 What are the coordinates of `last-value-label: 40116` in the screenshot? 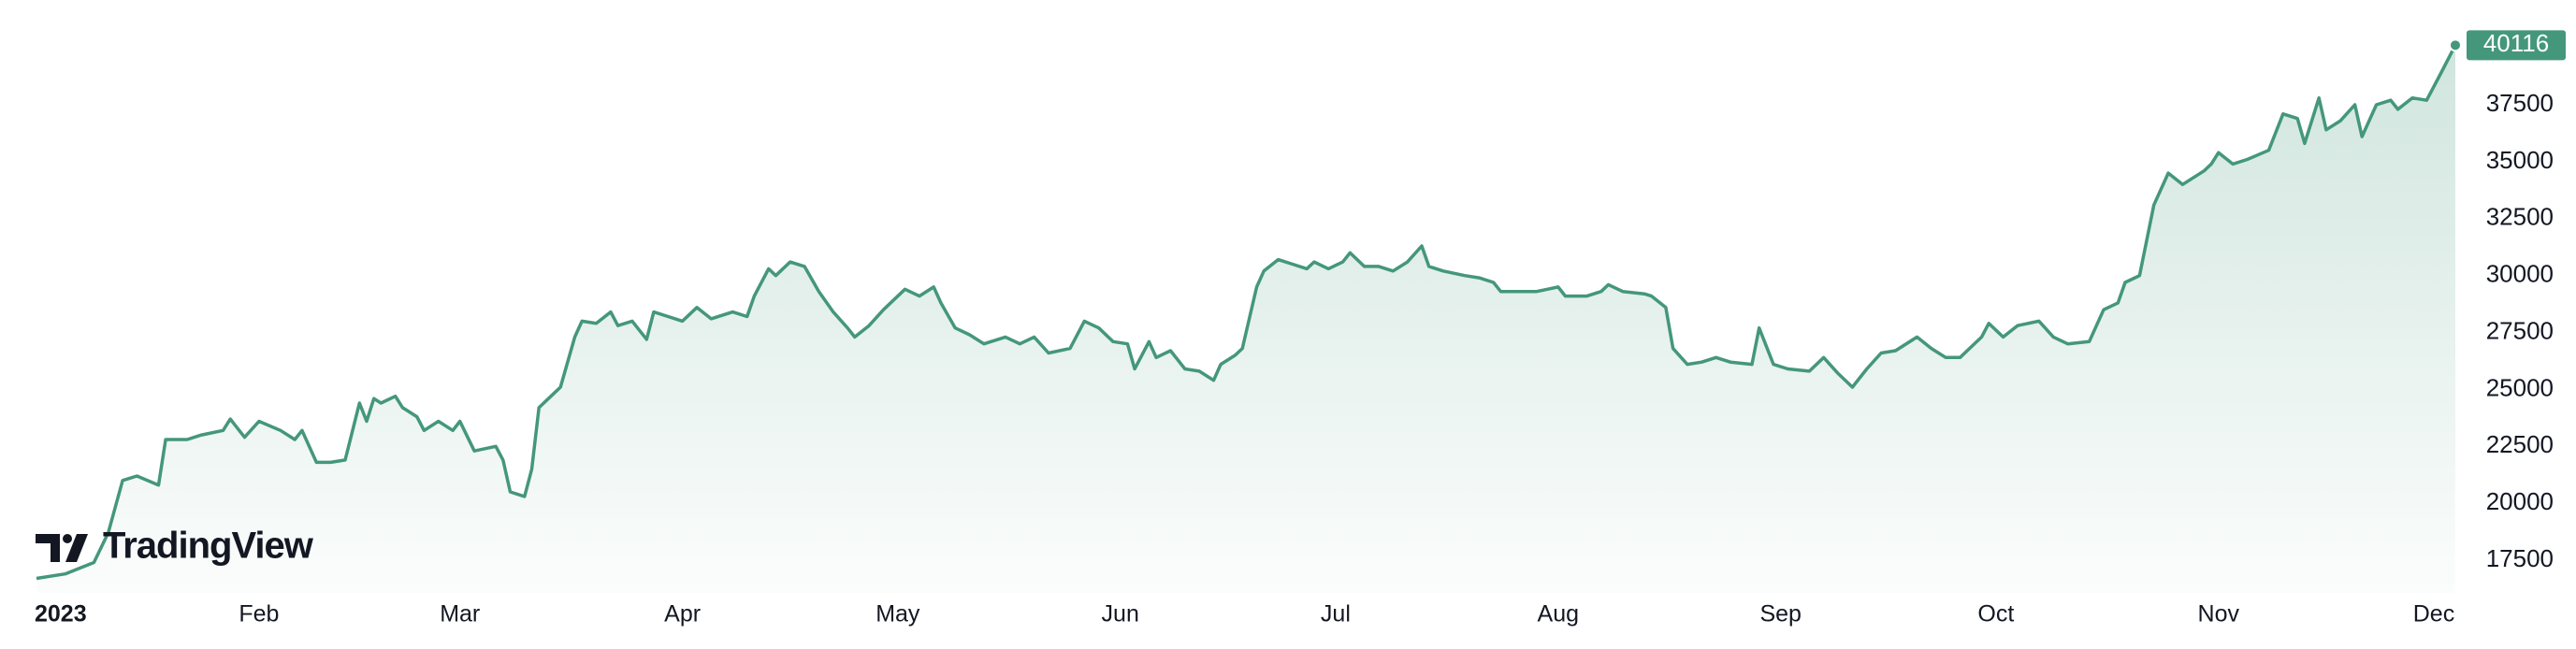 It's located at (2516, 43).